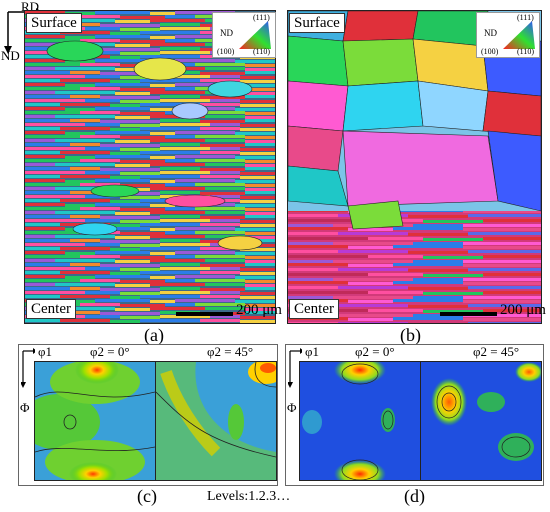  Describe the element at coordinates (110, 351) in the screenshot. I see `odf-c-sec0-label: φ2 = 0°` at that location.